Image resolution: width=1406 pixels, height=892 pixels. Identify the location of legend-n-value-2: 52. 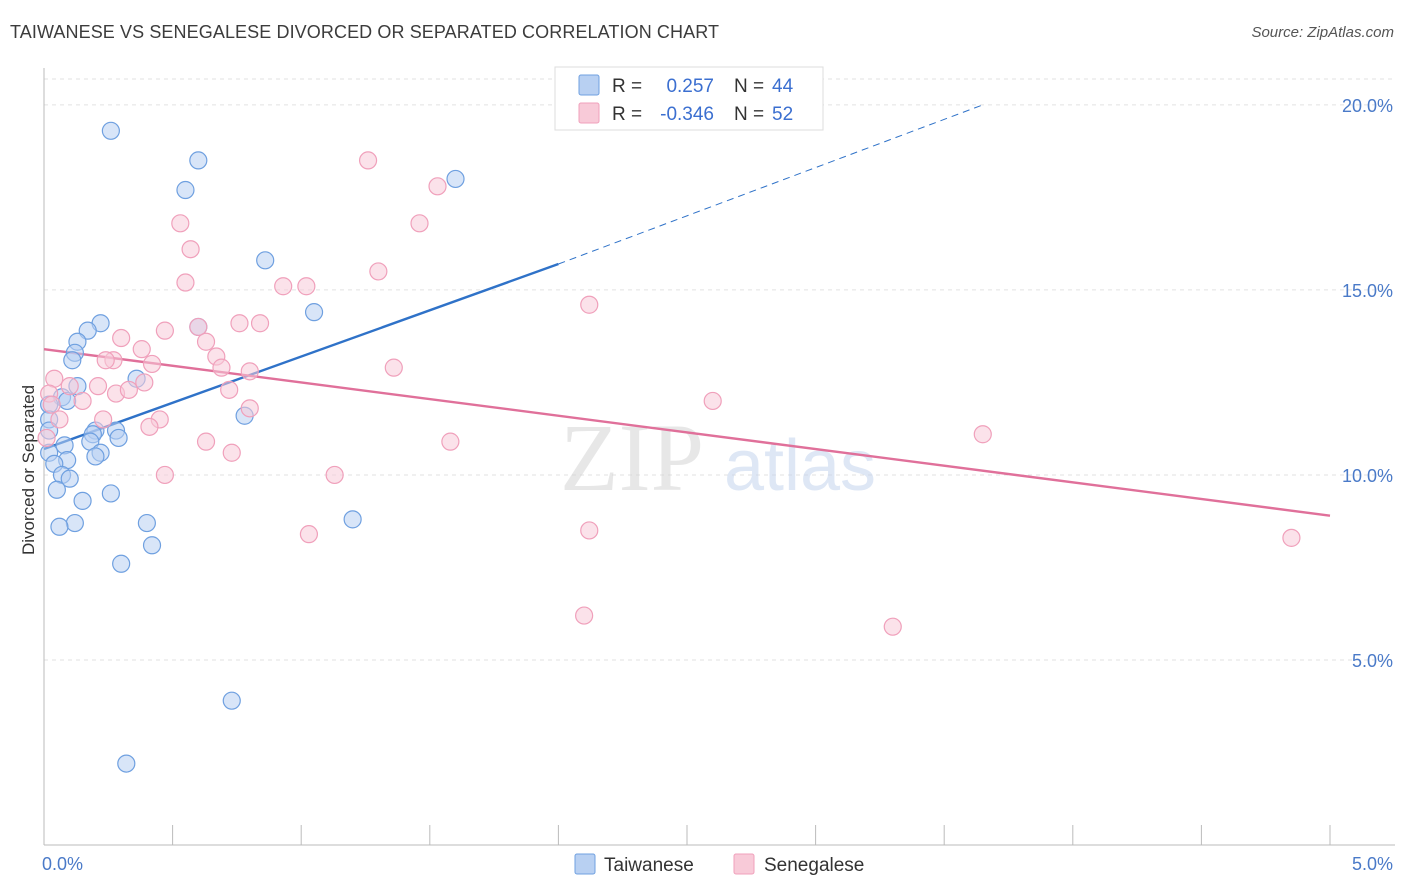
(782, 114).